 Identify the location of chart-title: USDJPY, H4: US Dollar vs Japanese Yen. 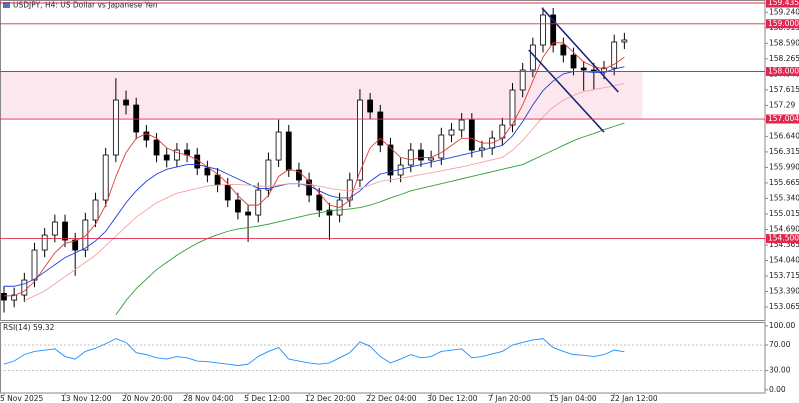
(85, 5).